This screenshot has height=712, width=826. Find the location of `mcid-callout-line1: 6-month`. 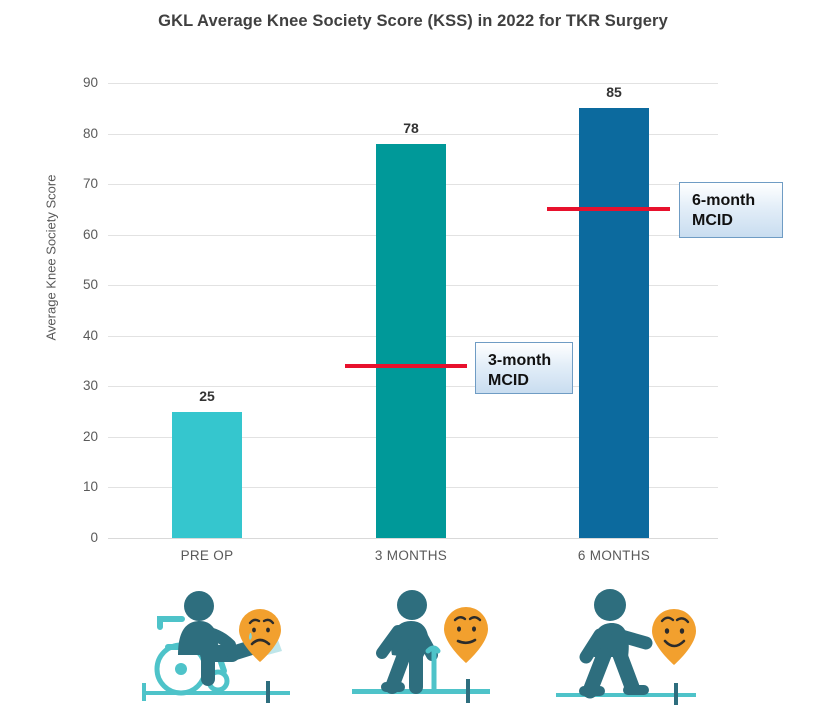

mcid-callout-line1: 6-month is located at coordinates (724, 200).